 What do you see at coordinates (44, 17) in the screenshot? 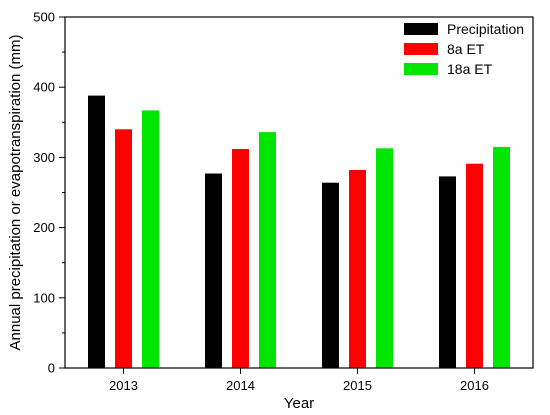
I see `y-tick-label: 500` at bounding box center [44, 17].